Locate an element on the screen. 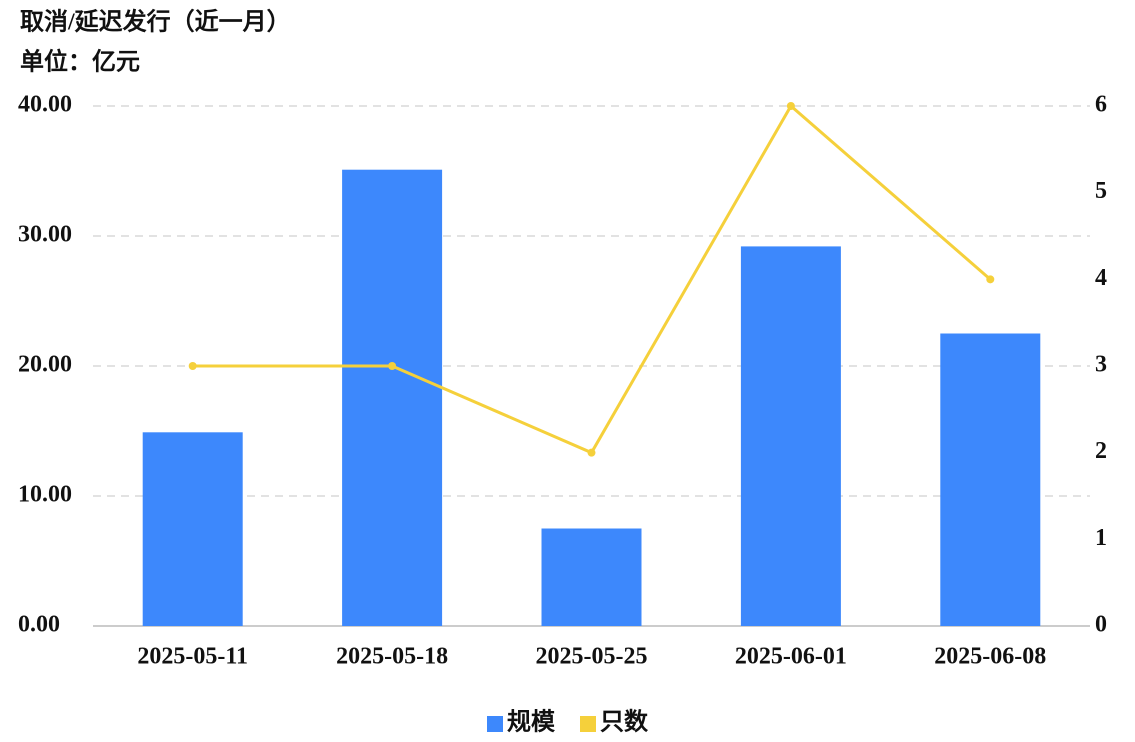  x-tick-label: 2025-05-11 is located at coordinates (192, 657).